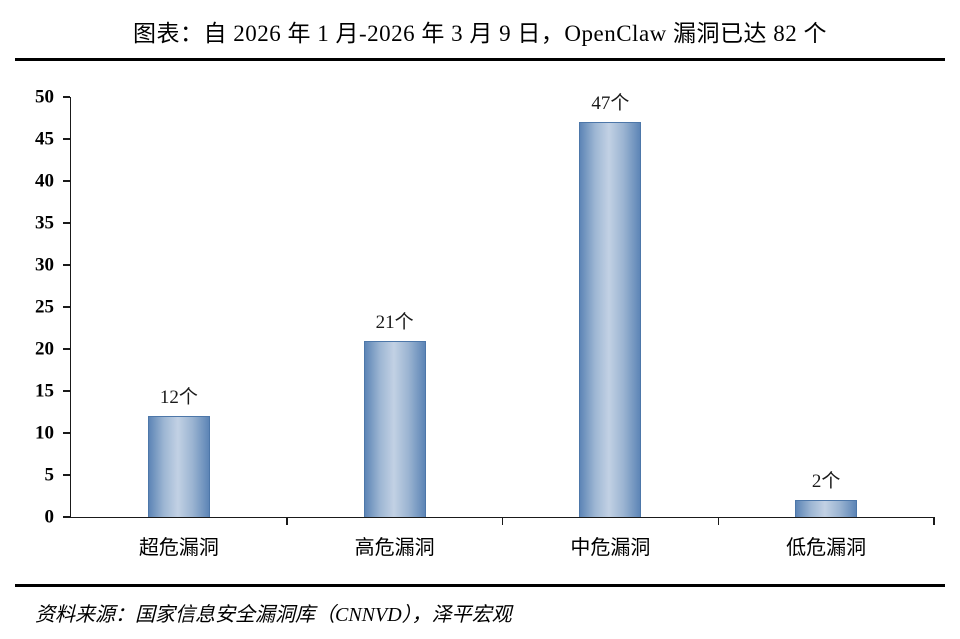  Describe the element at coordinates (480, 585) in the screenshot. I see `bottom-rule` at that location.